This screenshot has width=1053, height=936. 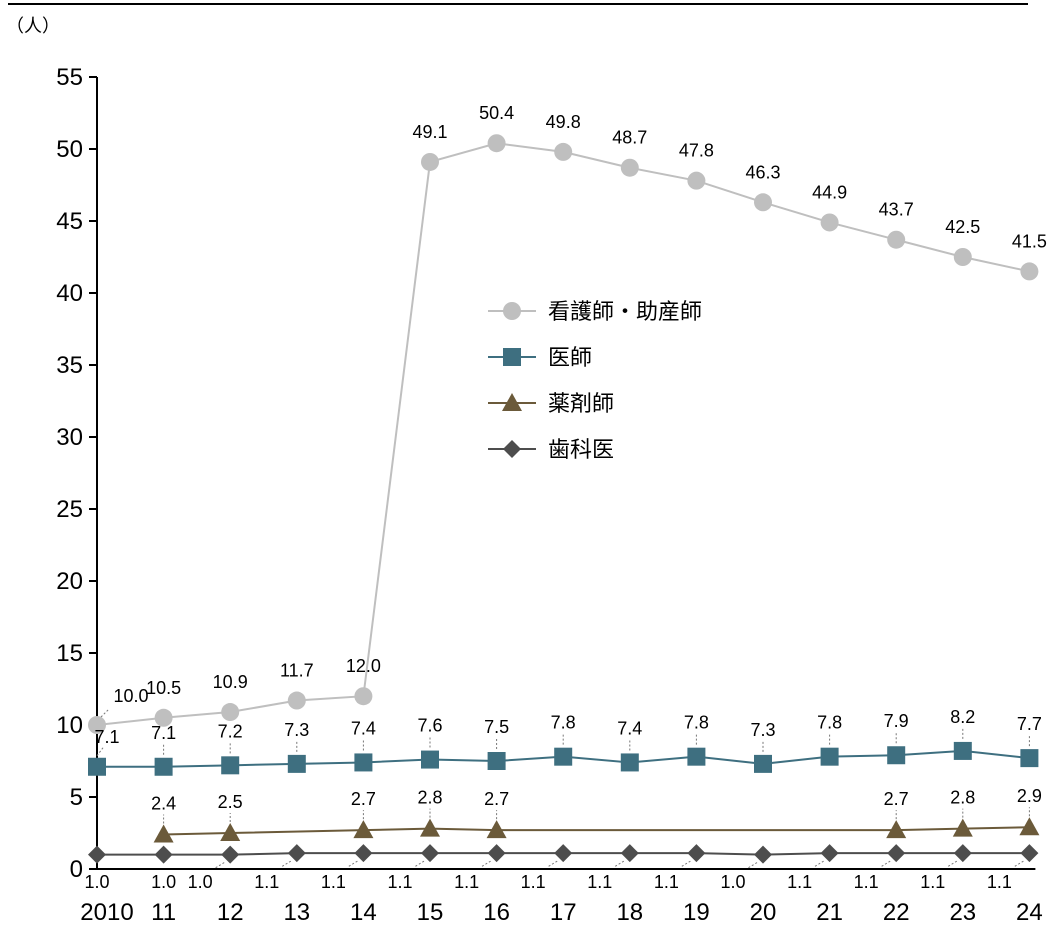 I want to click on data-label: 7.5, so click(x=496, y=727).